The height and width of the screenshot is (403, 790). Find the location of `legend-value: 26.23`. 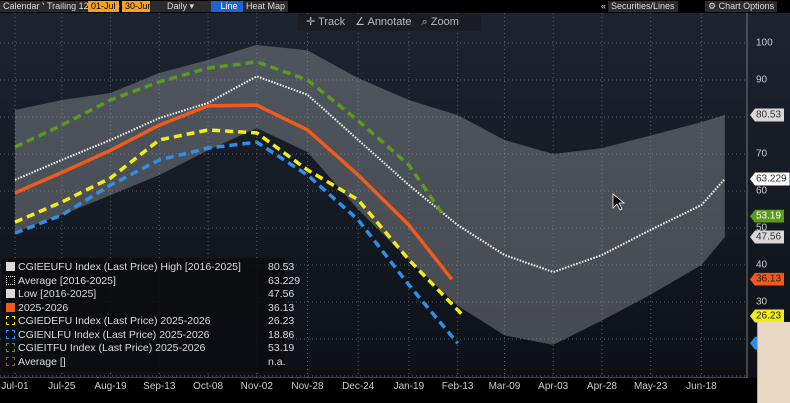

legend-value: 26.23 is located at coordinates (281, 321).